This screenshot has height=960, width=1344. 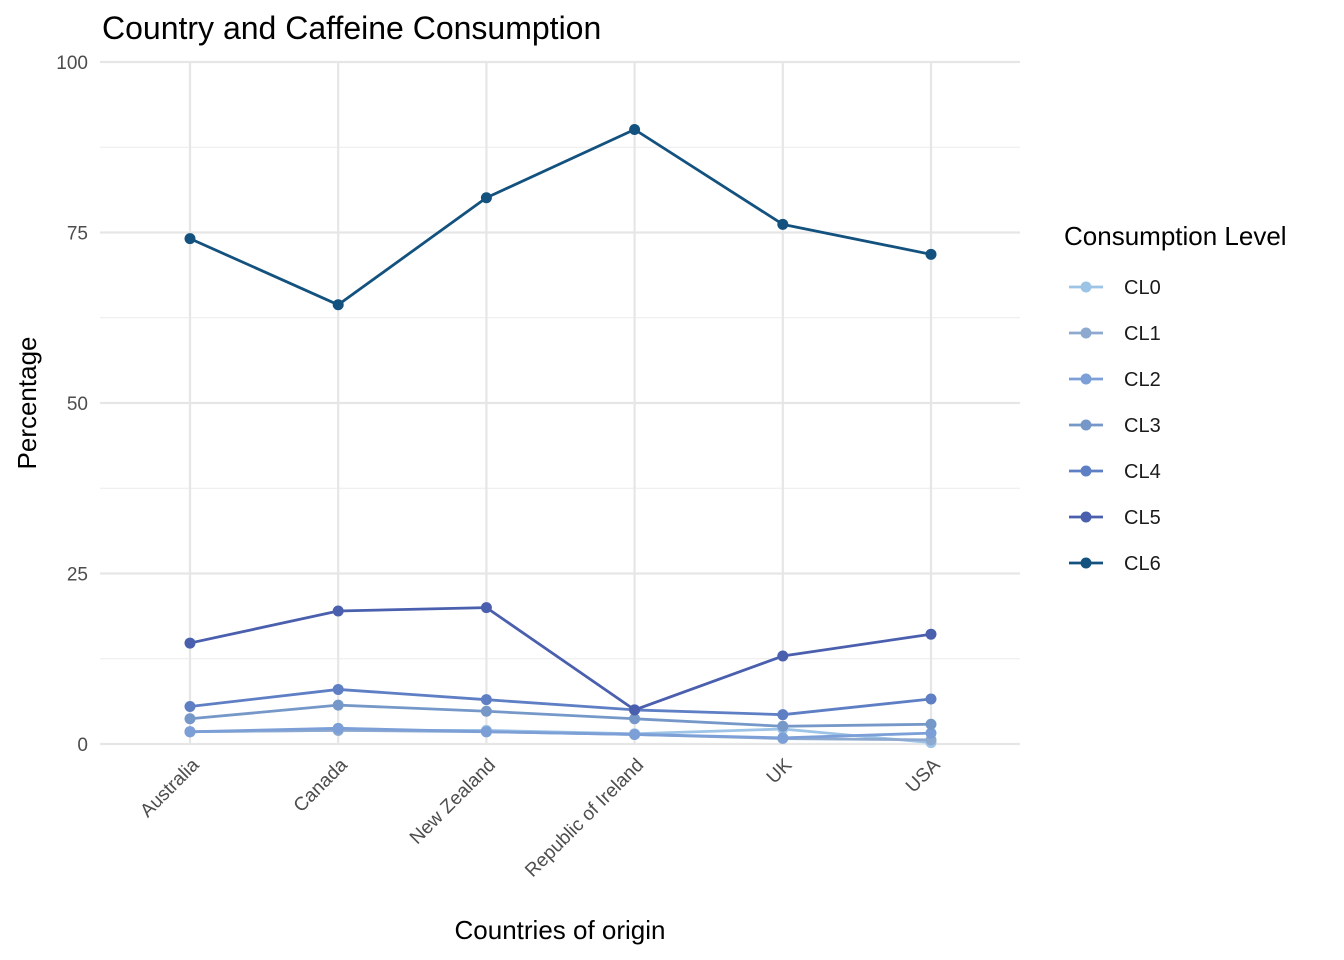 I want to click on y-axis-title: Percentage, so click(x=27, y=403).